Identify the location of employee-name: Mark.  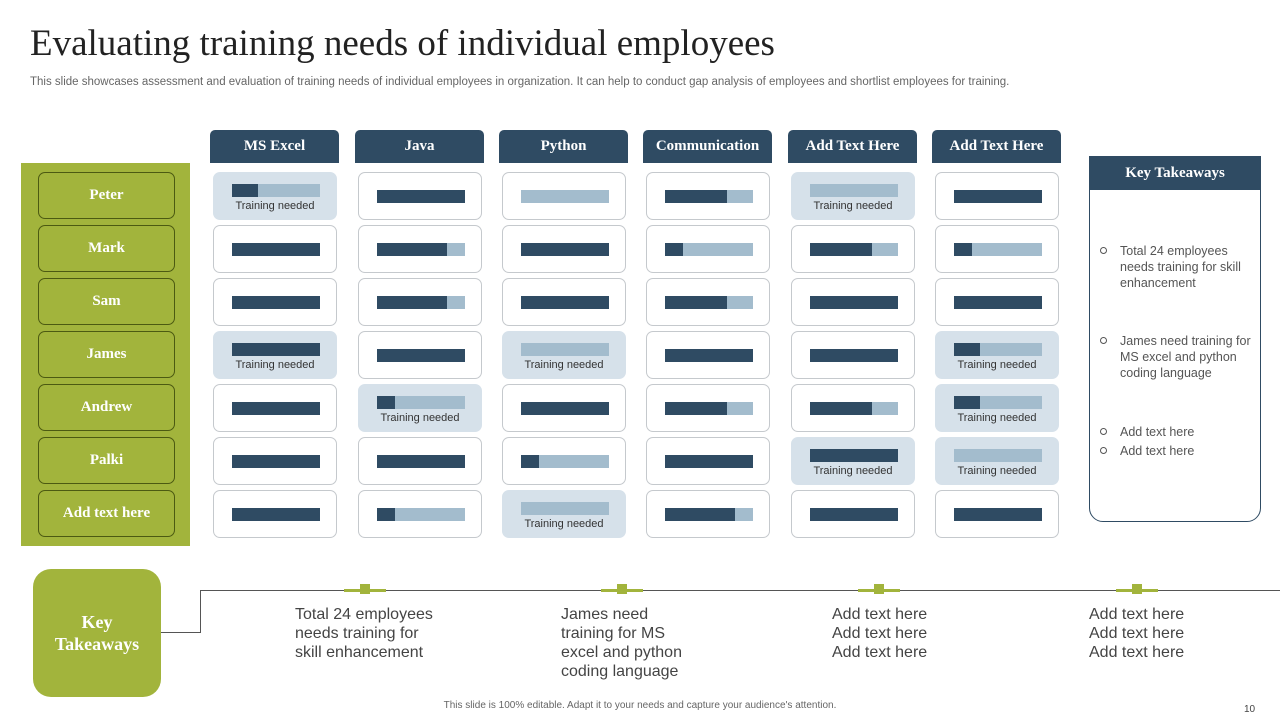
(106, 248).